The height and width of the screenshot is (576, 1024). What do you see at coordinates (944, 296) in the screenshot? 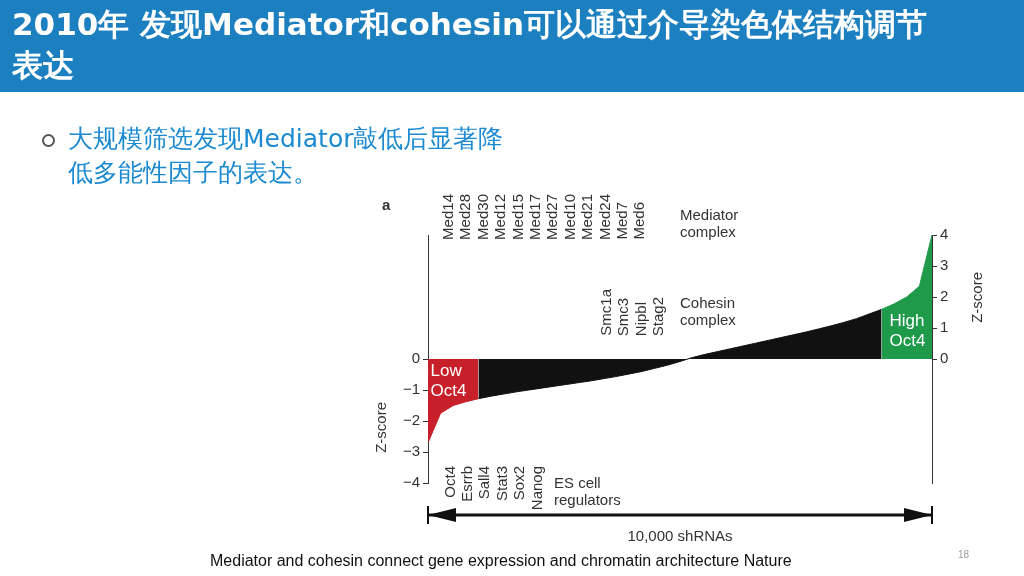
I see `y2-tick-label: 2` at bounding box center [944, 296].